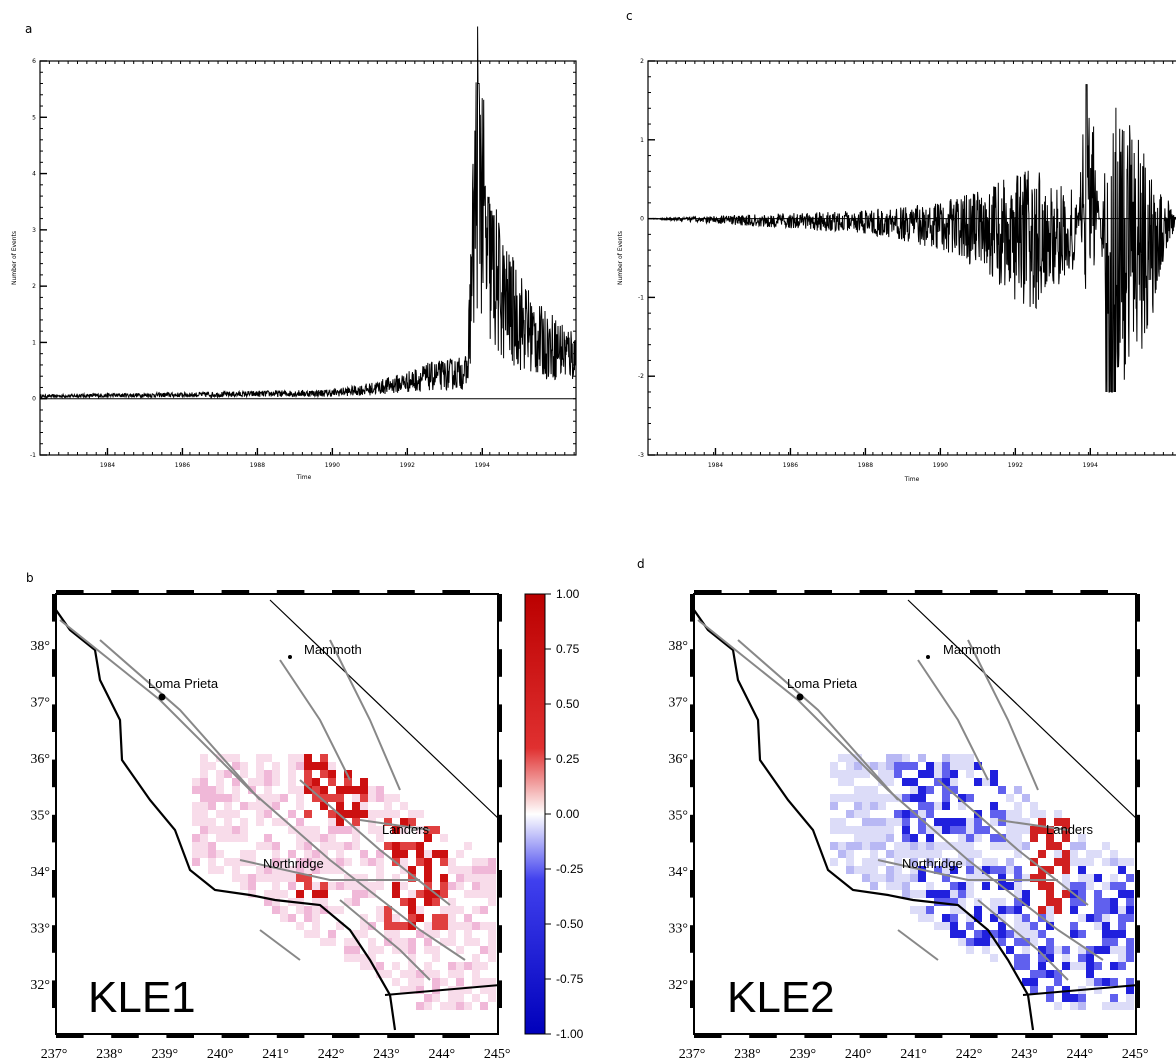 The height and width of the screenshot is (1061, 1176). Describe the element at coordinates (34, 117) in the screenshot. I see `y-tick-label: 5` at that location.